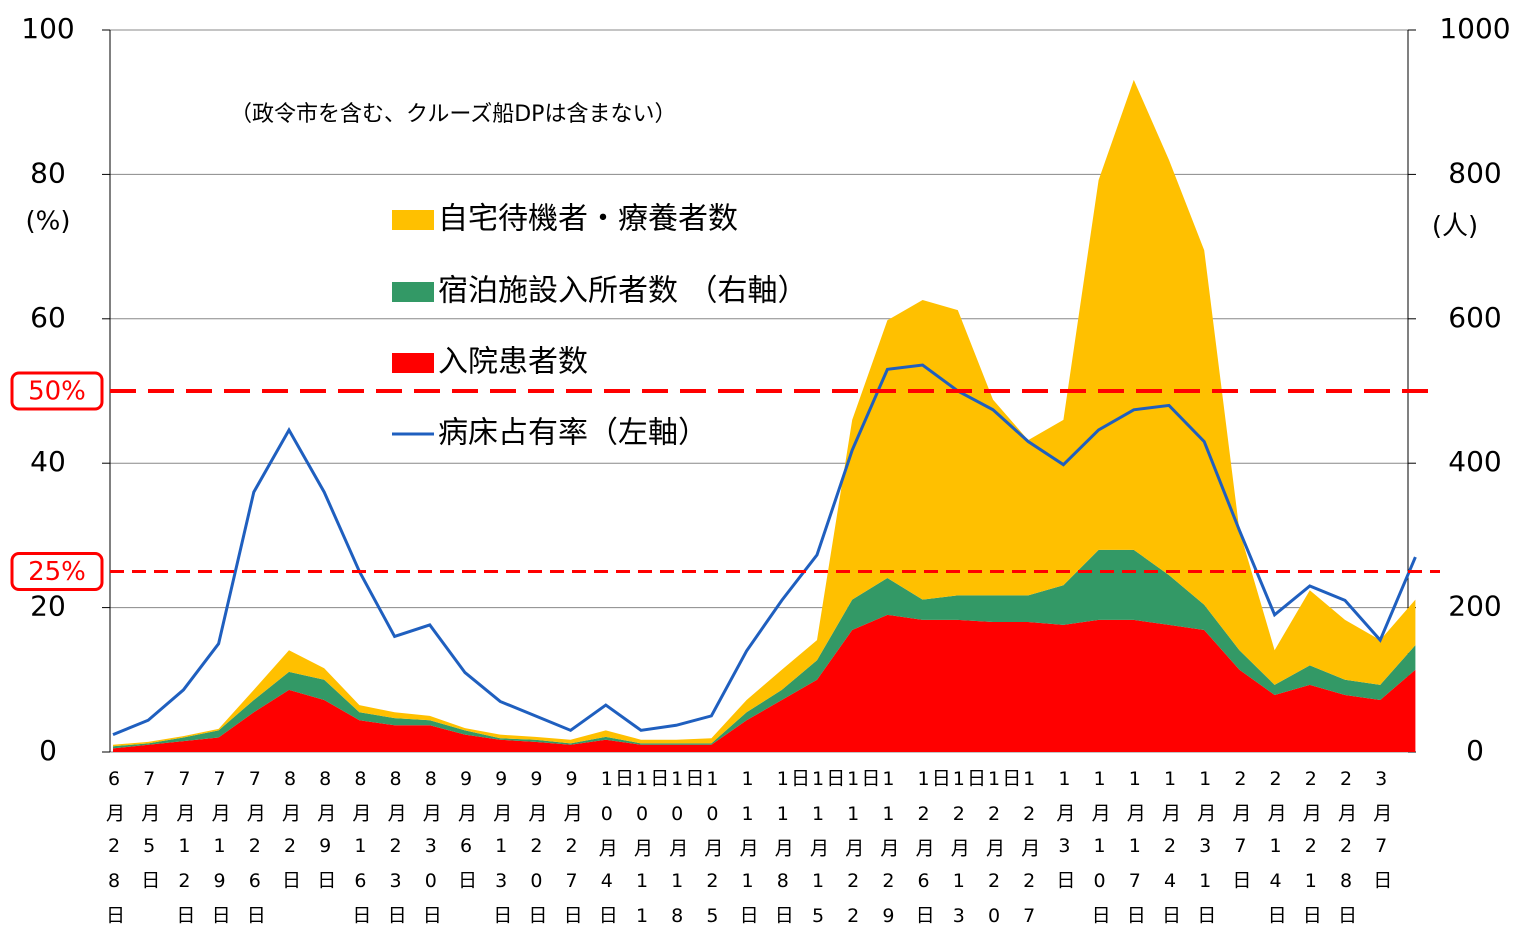 Image resolution: width=1523 pixels, height=940 pixels. What do you see at coordinates (623, 291) in the screenshot?
I see `legend-label: 宿泊施設入所者数 （右軸）` at bounding box center [623, 291].